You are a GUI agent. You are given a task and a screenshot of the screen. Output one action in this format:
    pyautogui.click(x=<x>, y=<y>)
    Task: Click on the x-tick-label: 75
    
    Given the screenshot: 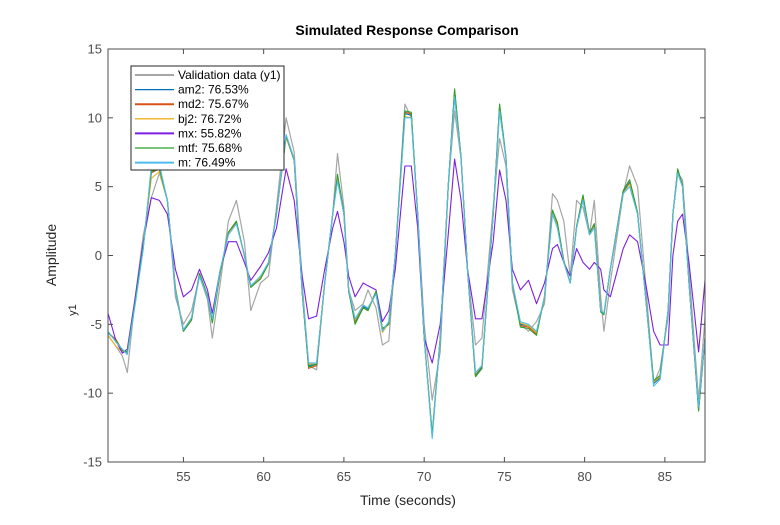 What is the action you would take?
    pyautogui.click(x=504, y=476)
    